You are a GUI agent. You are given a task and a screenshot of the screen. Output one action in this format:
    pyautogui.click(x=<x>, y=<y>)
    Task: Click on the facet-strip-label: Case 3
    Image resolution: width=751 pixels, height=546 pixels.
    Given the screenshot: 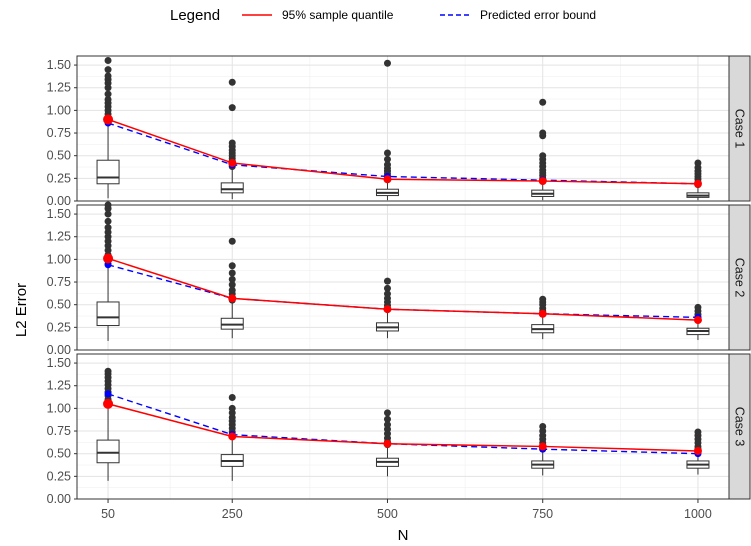 What is the action you would take?
    pyautogui.click(x=740, y=427)
    